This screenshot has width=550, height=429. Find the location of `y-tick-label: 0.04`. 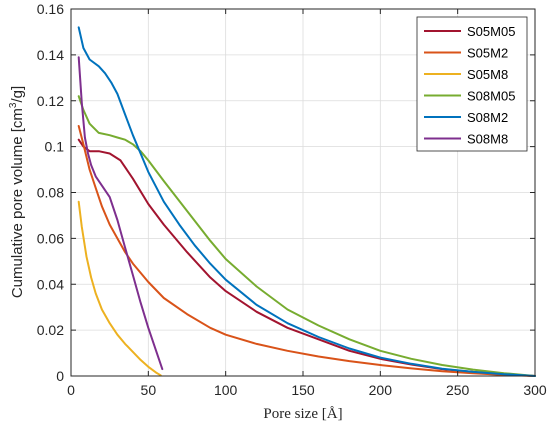

y-tick-label: 0.04 is located at coordinates (50, 284).